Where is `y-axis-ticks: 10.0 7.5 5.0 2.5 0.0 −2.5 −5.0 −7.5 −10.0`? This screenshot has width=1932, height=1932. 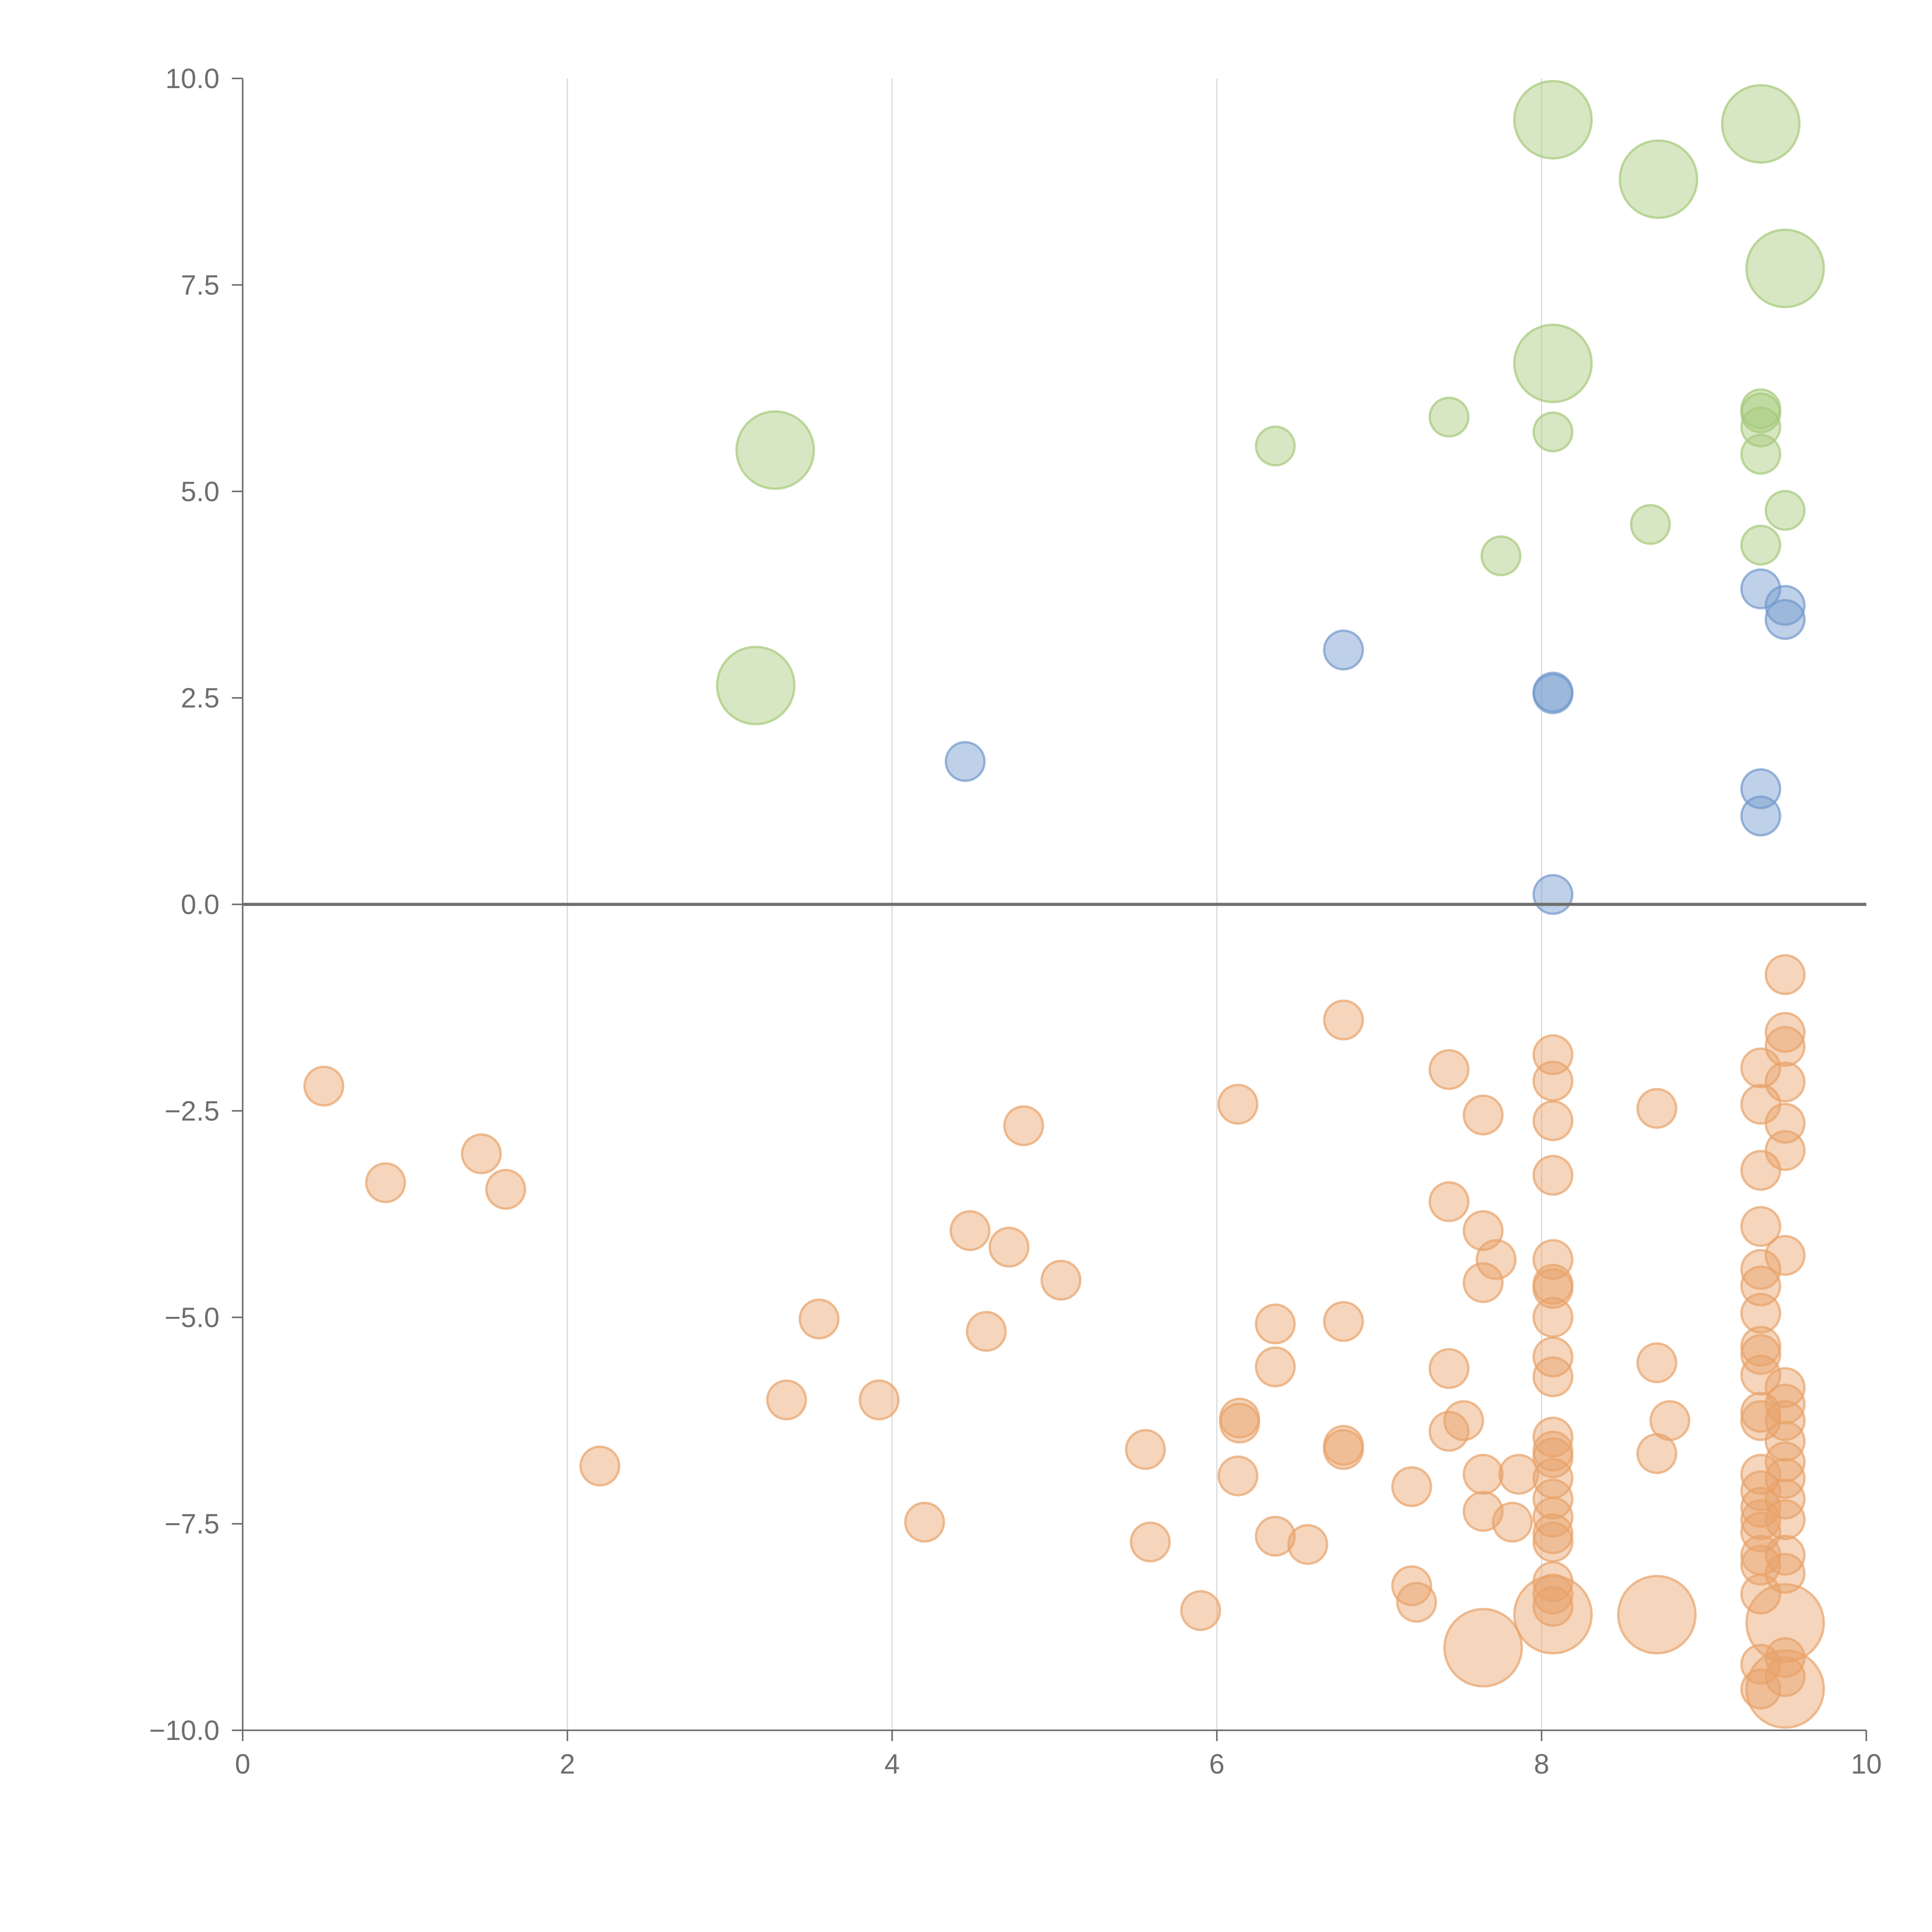
y-axis-ticks: 10.0 7.5 5.0 2.5 0.0 −2.5 −5.0 −7.5 −10.0 is located at coordinates (196, 905).